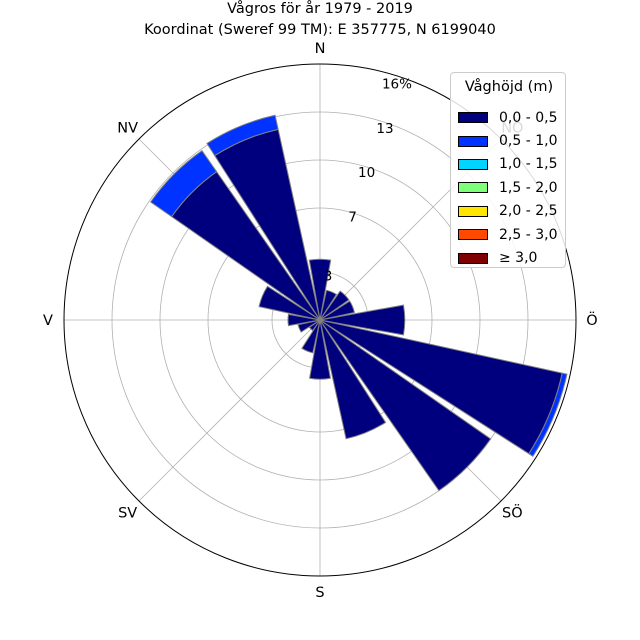 This screenshot has width=640, height=640. What do you see at coordinates (319, 593) in the screenshot?
I see `compass-label: S` at bounding box center [319, 593].